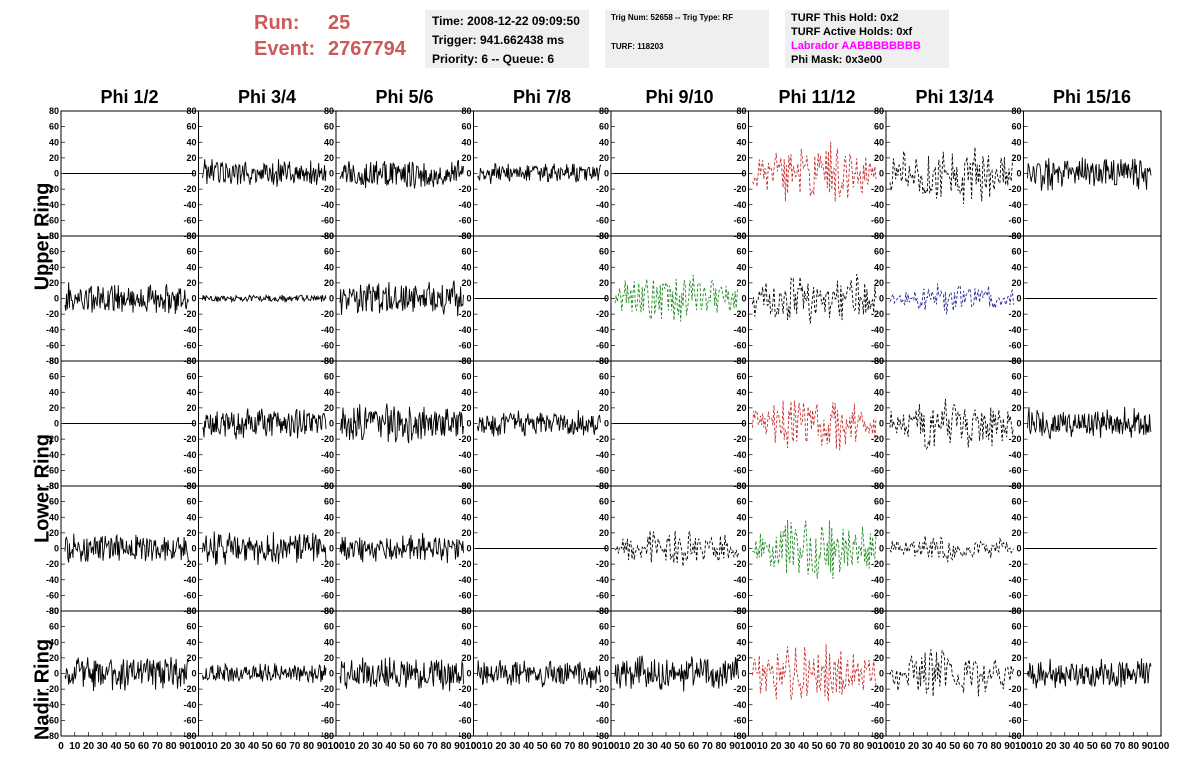  Describe the element at coordinates (928, 746) in the screenshot. I see `x-tick-label: 30` at that location.